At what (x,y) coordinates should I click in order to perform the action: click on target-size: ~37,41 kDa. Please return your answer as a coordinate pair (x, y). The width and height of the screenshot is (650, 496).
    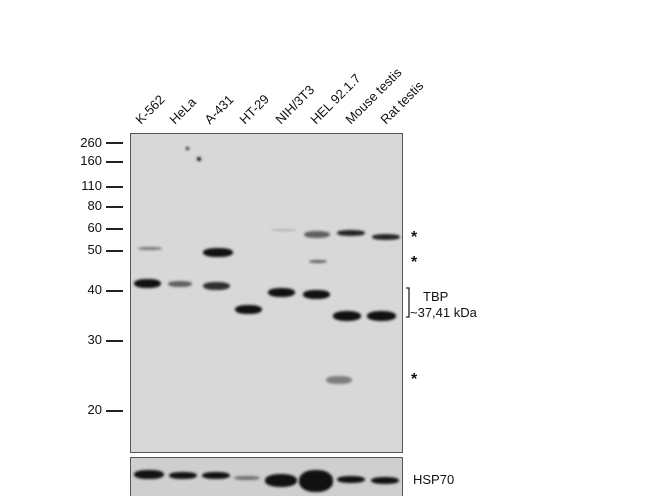
    Looking at the image, I should click on (443, 312).